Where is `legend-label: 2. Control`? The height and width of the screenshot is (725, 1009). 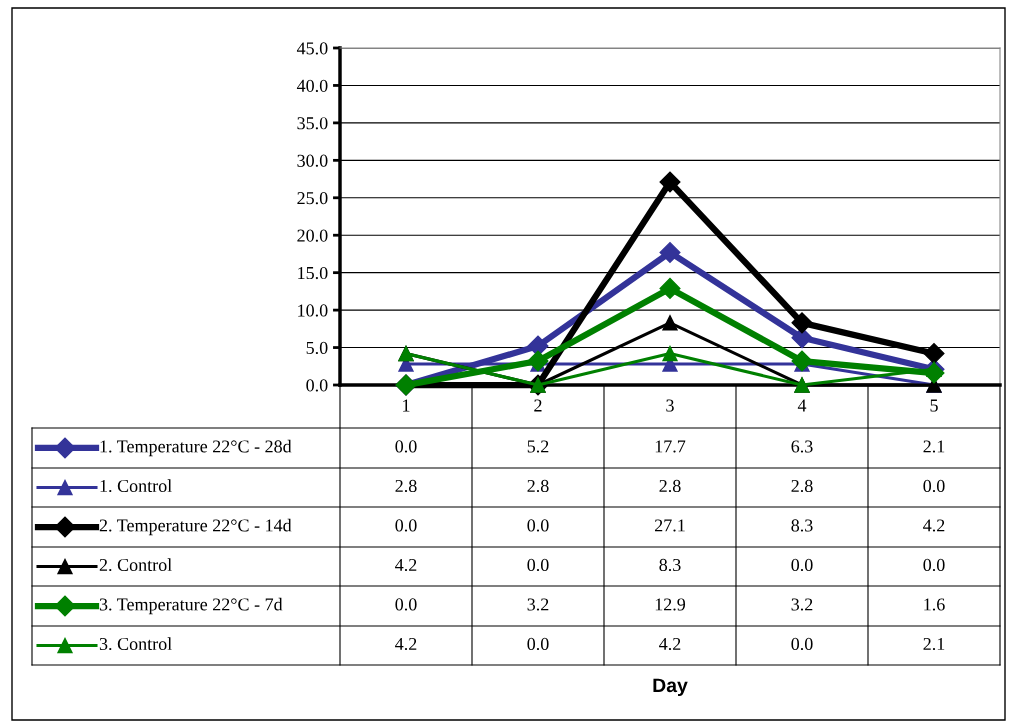
legend-label: 2. Control is located at coordinates (135, 565).